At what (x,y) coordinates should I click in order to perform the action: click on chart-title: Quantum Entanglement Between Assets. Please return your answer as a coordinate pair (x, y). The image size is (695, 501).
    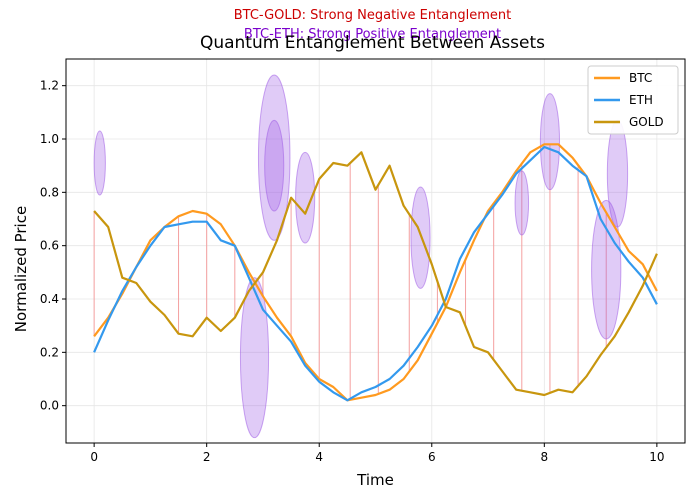
    Looking at the image, I should click on (372, 43).